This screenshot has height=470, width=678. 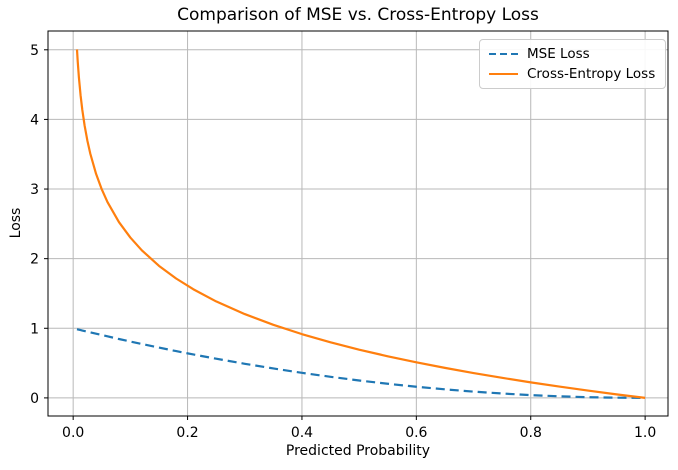 I want to click on y-tick-label: 5, so click(x=34, y=51).